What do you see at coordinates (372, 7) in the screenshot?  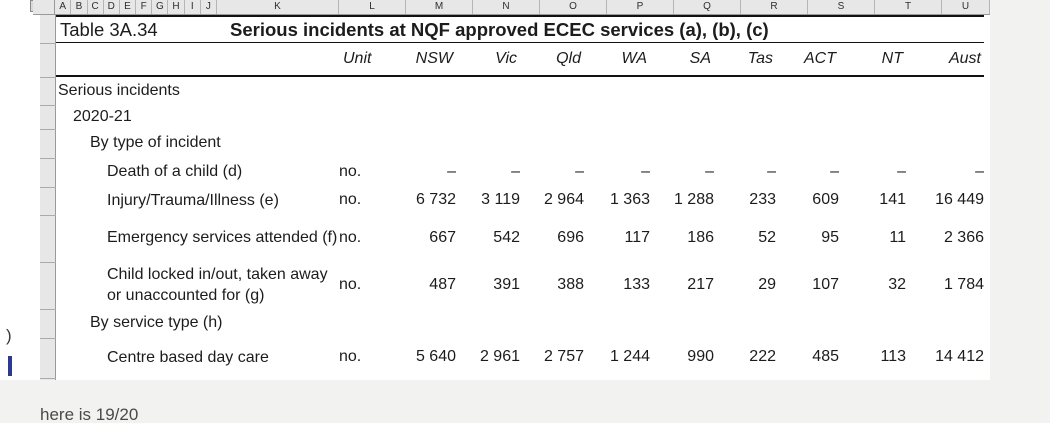 I see `column-header-L: L` at bounding box center [372, 7].